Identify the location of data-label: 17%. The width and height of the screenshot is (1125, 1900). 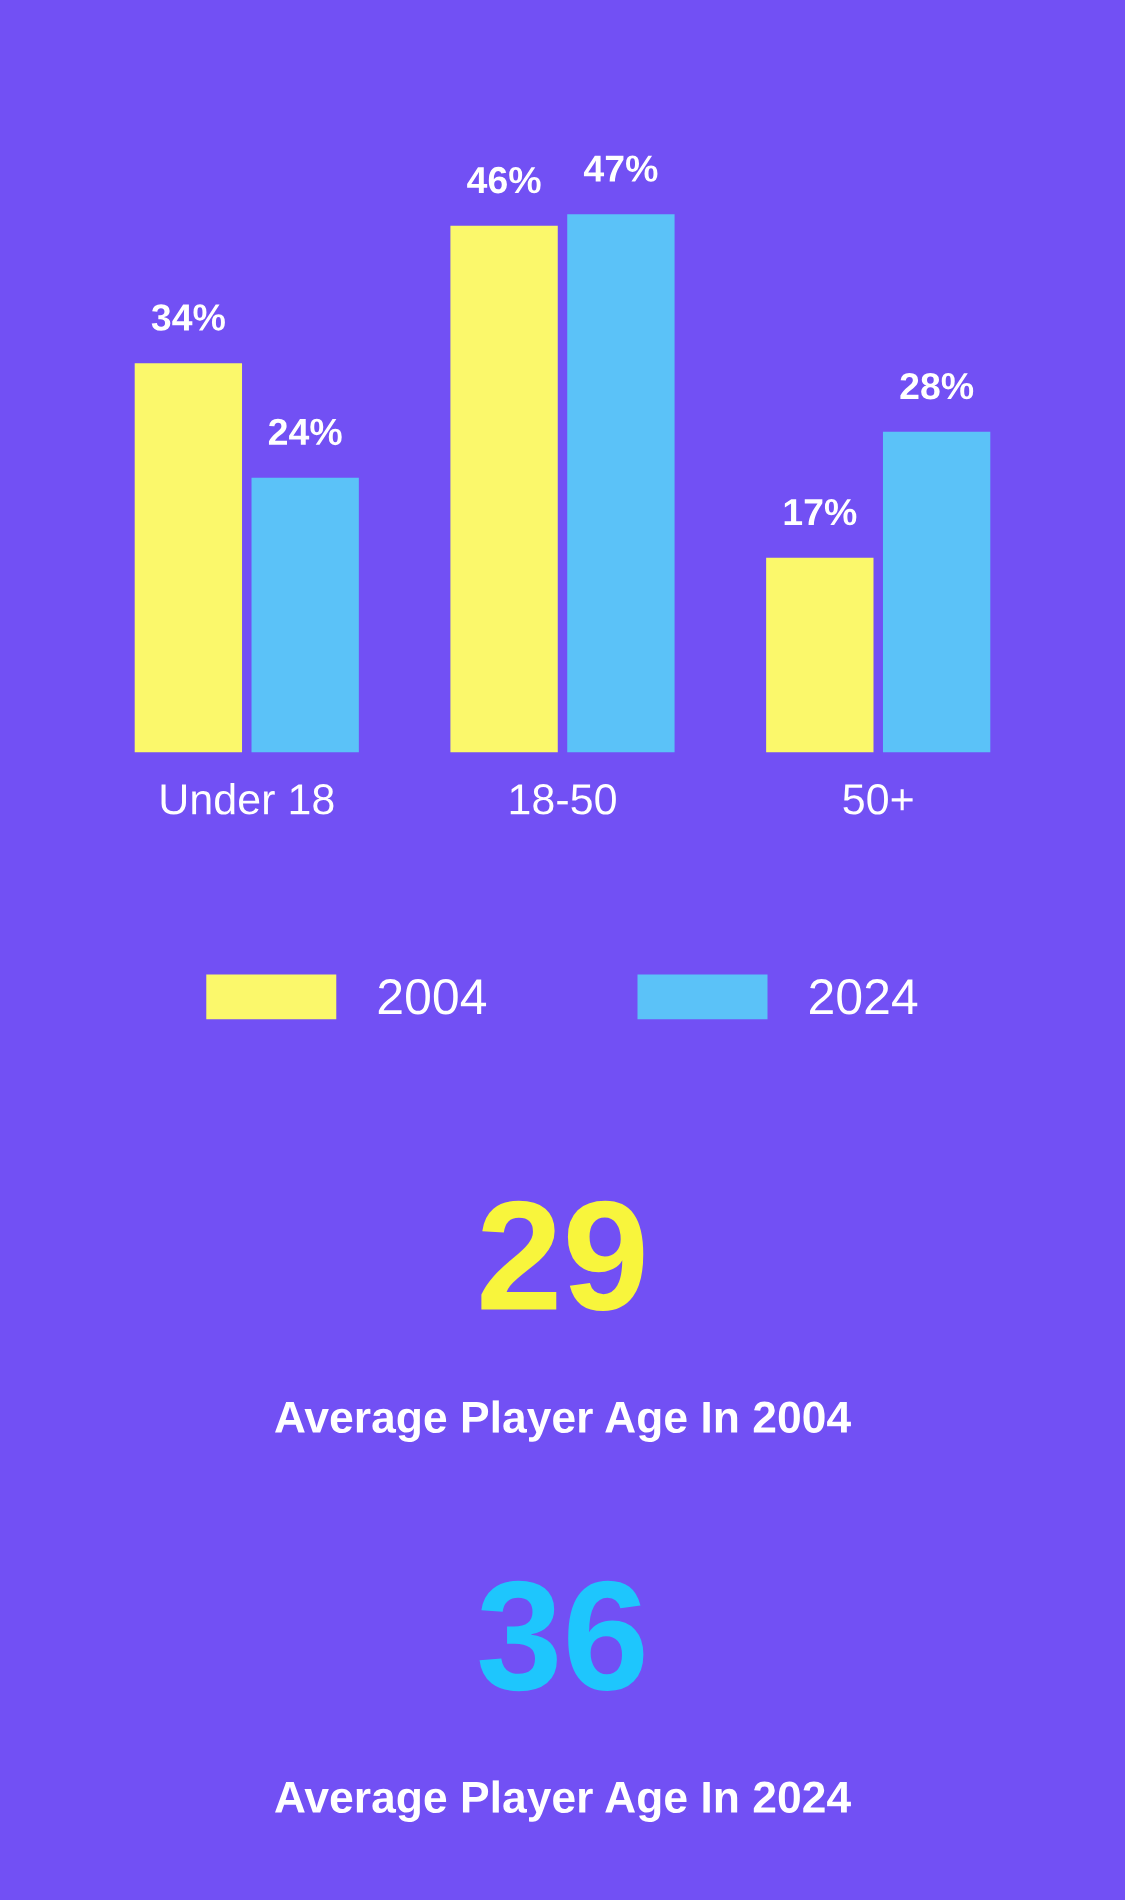
(820, 512).